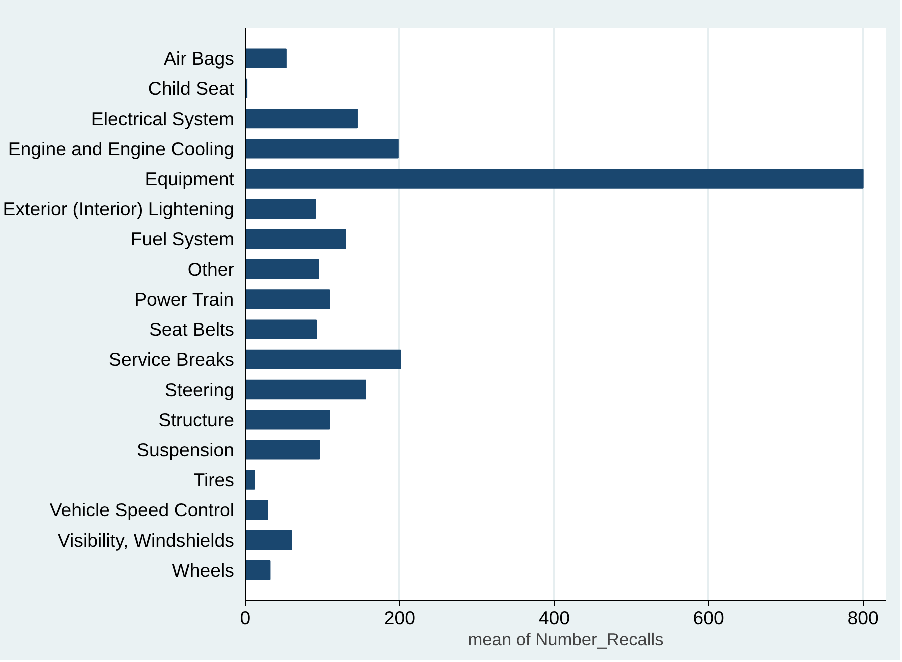 Image resolution: width=902 pixels, height=662 pixels. Describe the element at coordinates (190, 179) in the screenshot. I see `y-tick-label: Equipment` at that location.